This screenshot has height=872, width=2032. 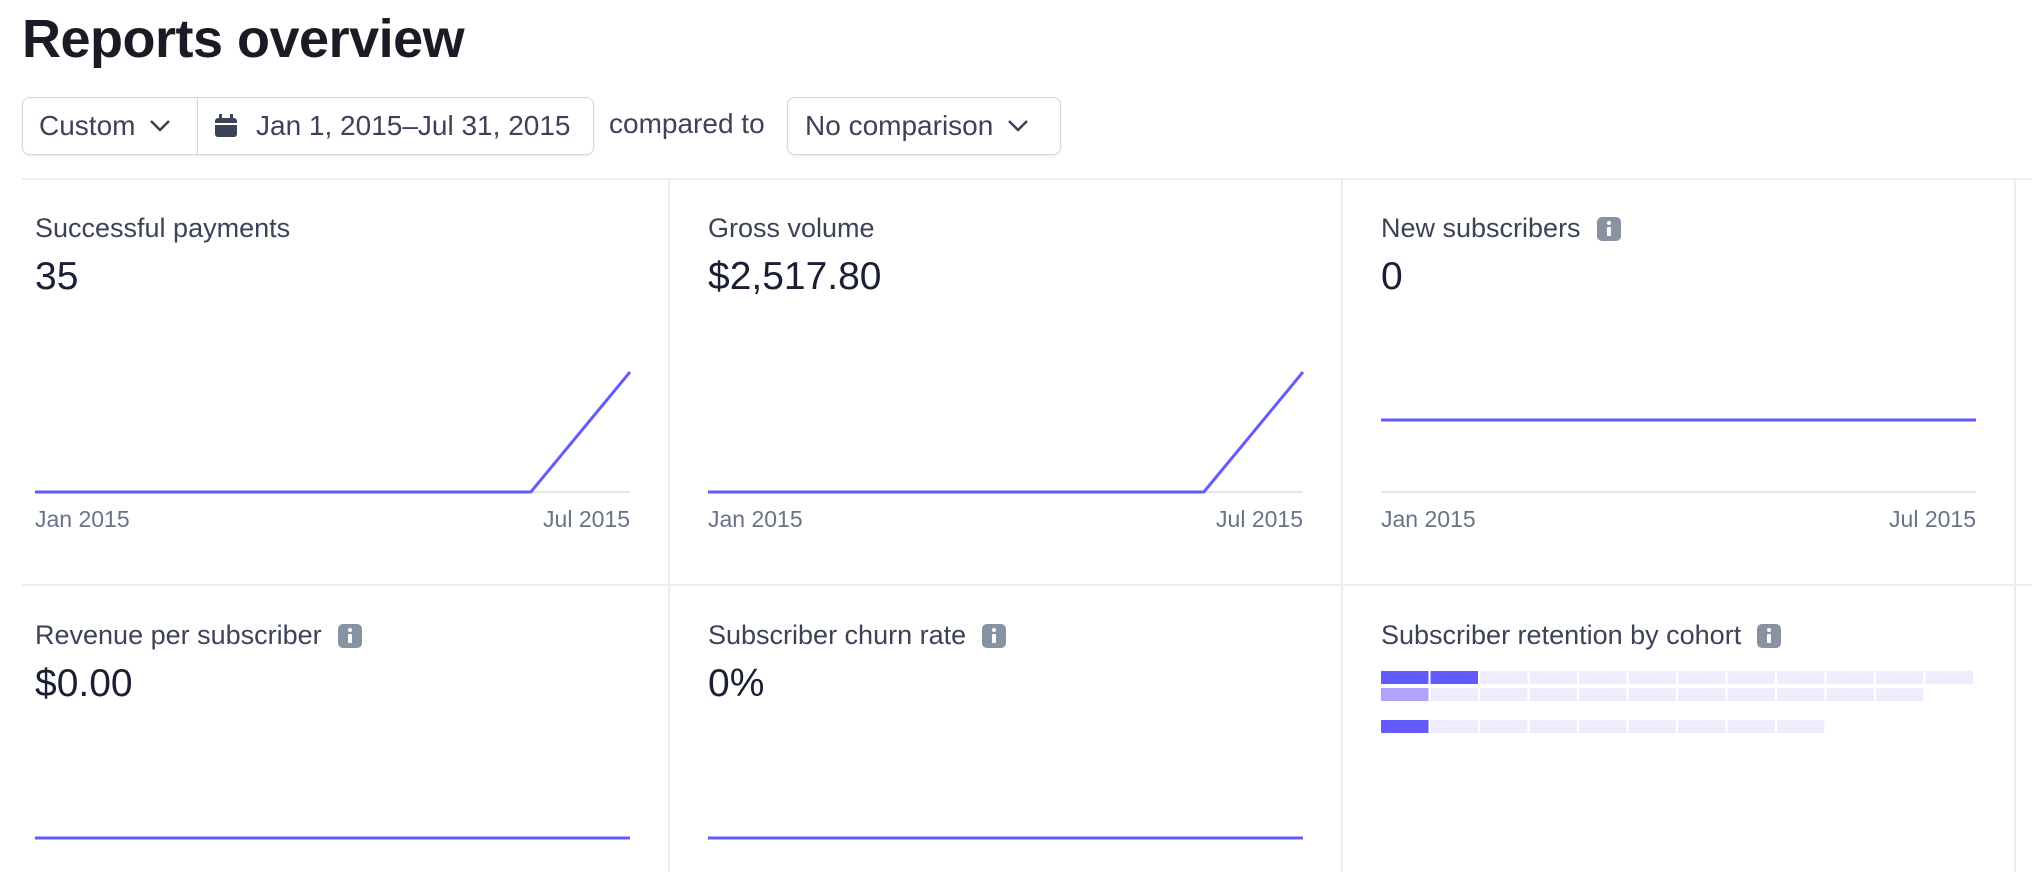 I want to click on card-value: $2,517.80, so click(x=795, y=276).